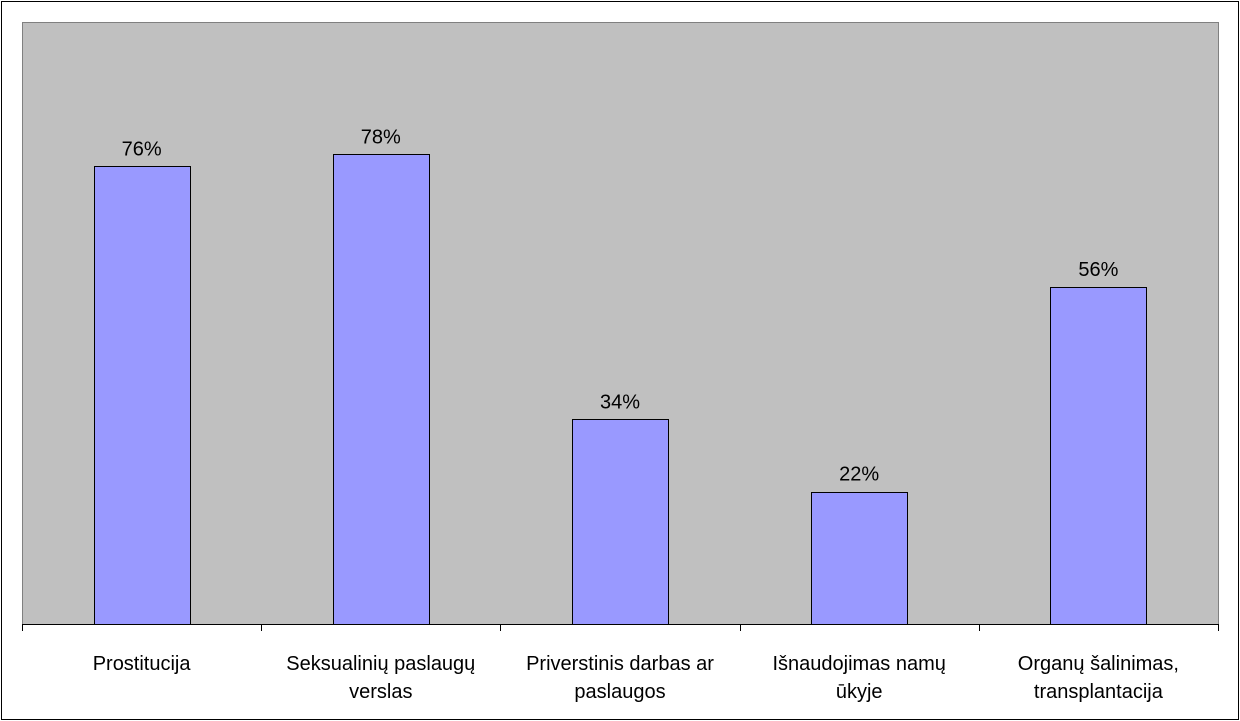 The image size is (1240, 721). Describe the element at coordinates (142, 149) in the screenshot. I see `data-label: 76%` at that location.